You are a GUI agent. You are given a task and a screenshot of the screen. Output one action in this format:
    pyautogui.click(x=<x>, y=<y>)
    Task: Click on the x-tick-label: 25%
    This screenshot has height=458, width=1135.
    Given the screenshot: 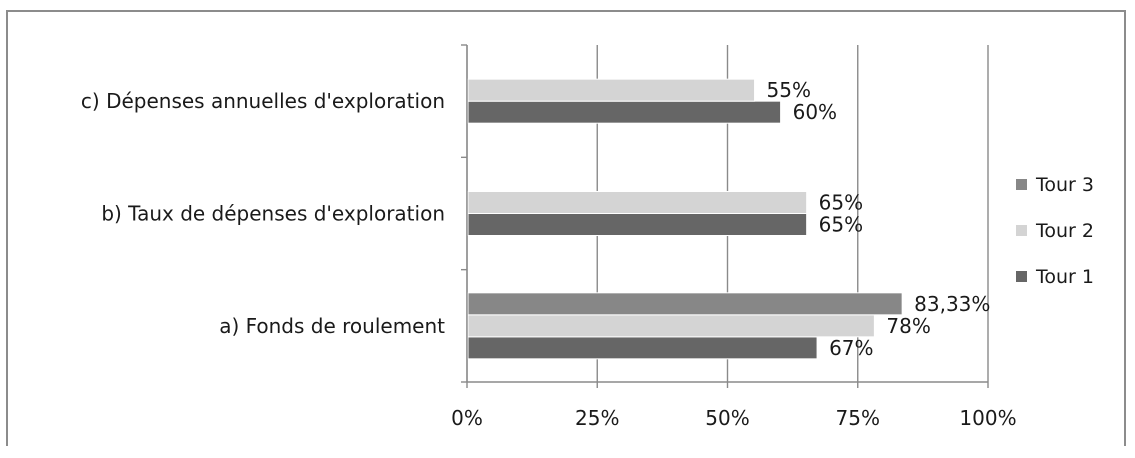 What is the action you would take?
    pyautogui.click(x=597, y=418)
    